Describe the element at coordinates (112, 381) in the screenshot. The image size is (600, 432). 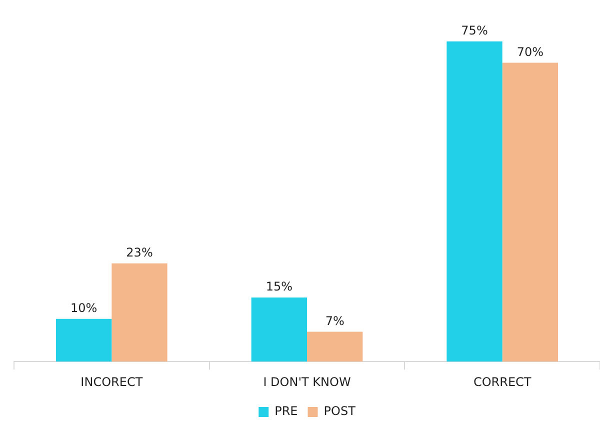
I see `x-tick-label: INCORECT` at that location.